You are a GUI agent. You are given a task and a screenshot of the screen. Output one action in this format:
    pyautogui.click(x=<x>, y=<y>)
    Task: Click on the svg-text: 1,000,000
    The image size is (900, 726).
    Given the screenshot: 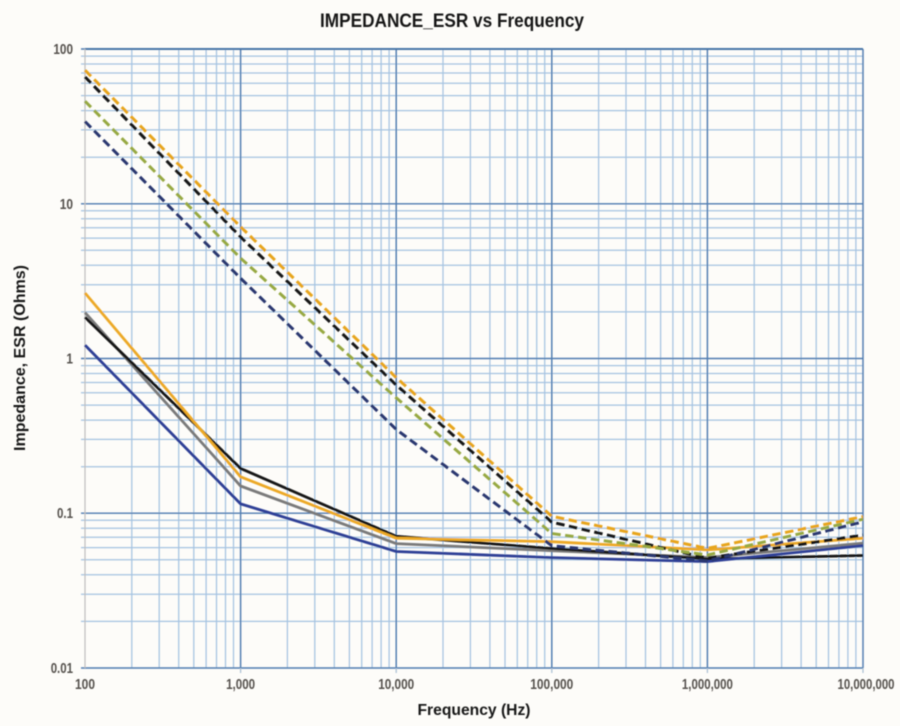 What is the action you would take?
    pyautogui.click(x=707, y=685)
    